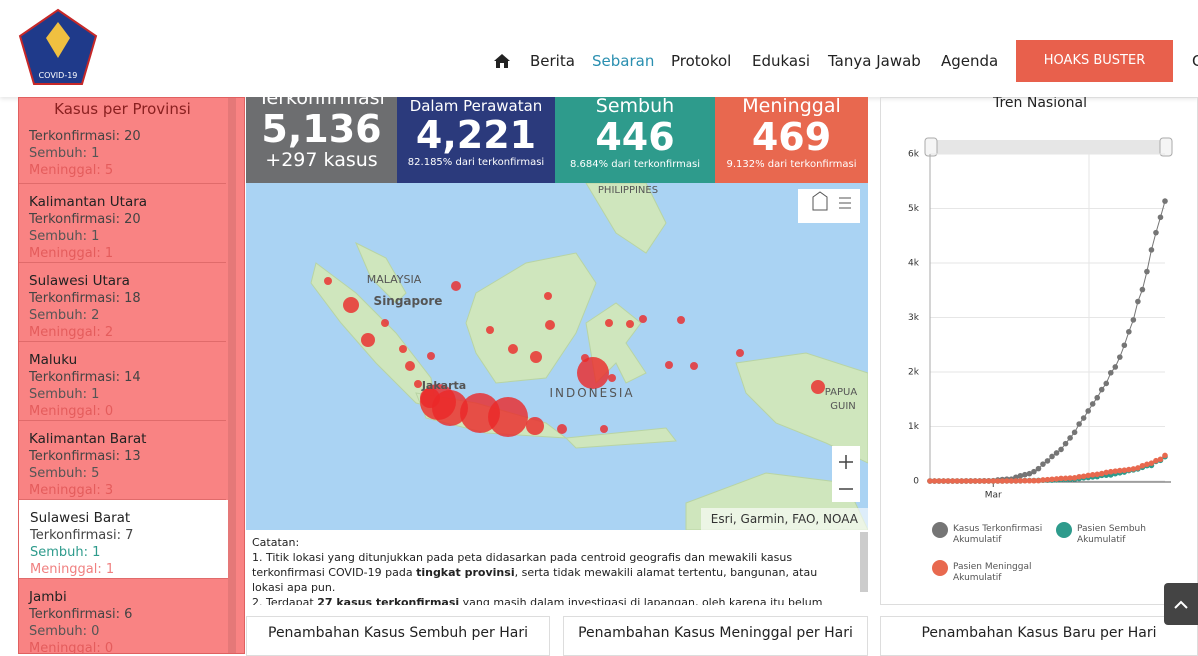 This screenshot has height=656, width=1198. Describe the element at coordinates (71, 647) in the screenshot. I see `province-deaths: Meninggal: 0` at that location.